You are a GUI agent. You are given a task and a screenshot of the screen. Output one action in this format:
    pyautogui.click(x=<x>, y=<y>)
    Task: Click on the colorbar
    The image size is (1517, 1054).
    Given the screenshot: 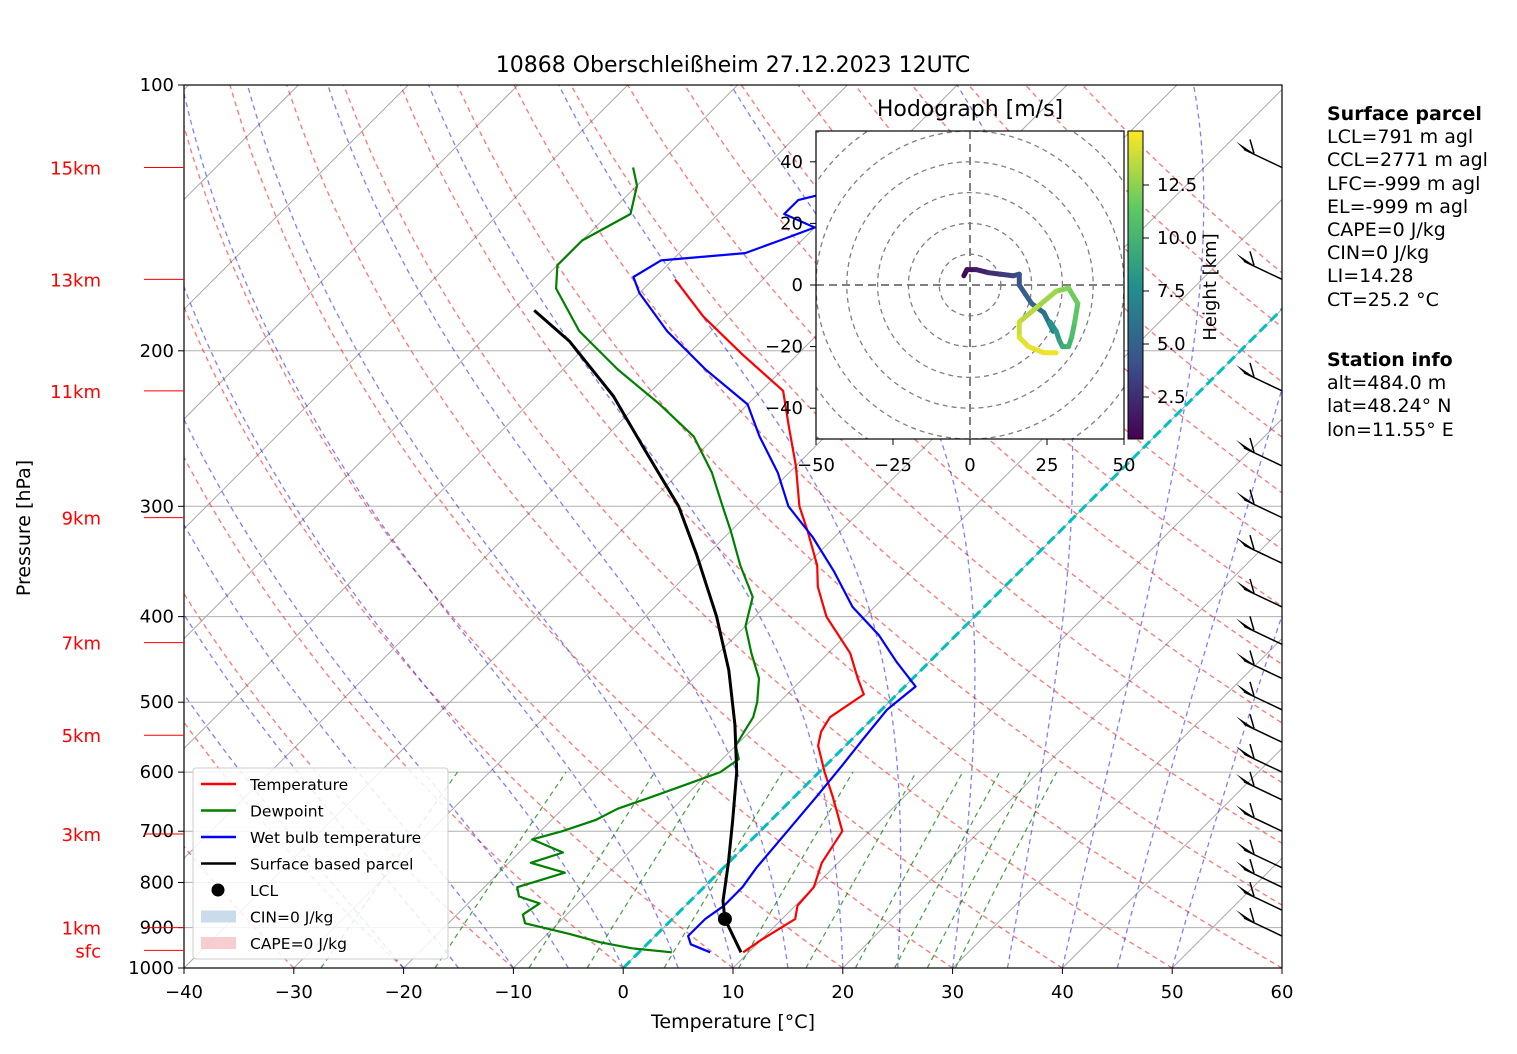 What is the action you would take?
    pyautogui.click(x=1135, y=285)
    